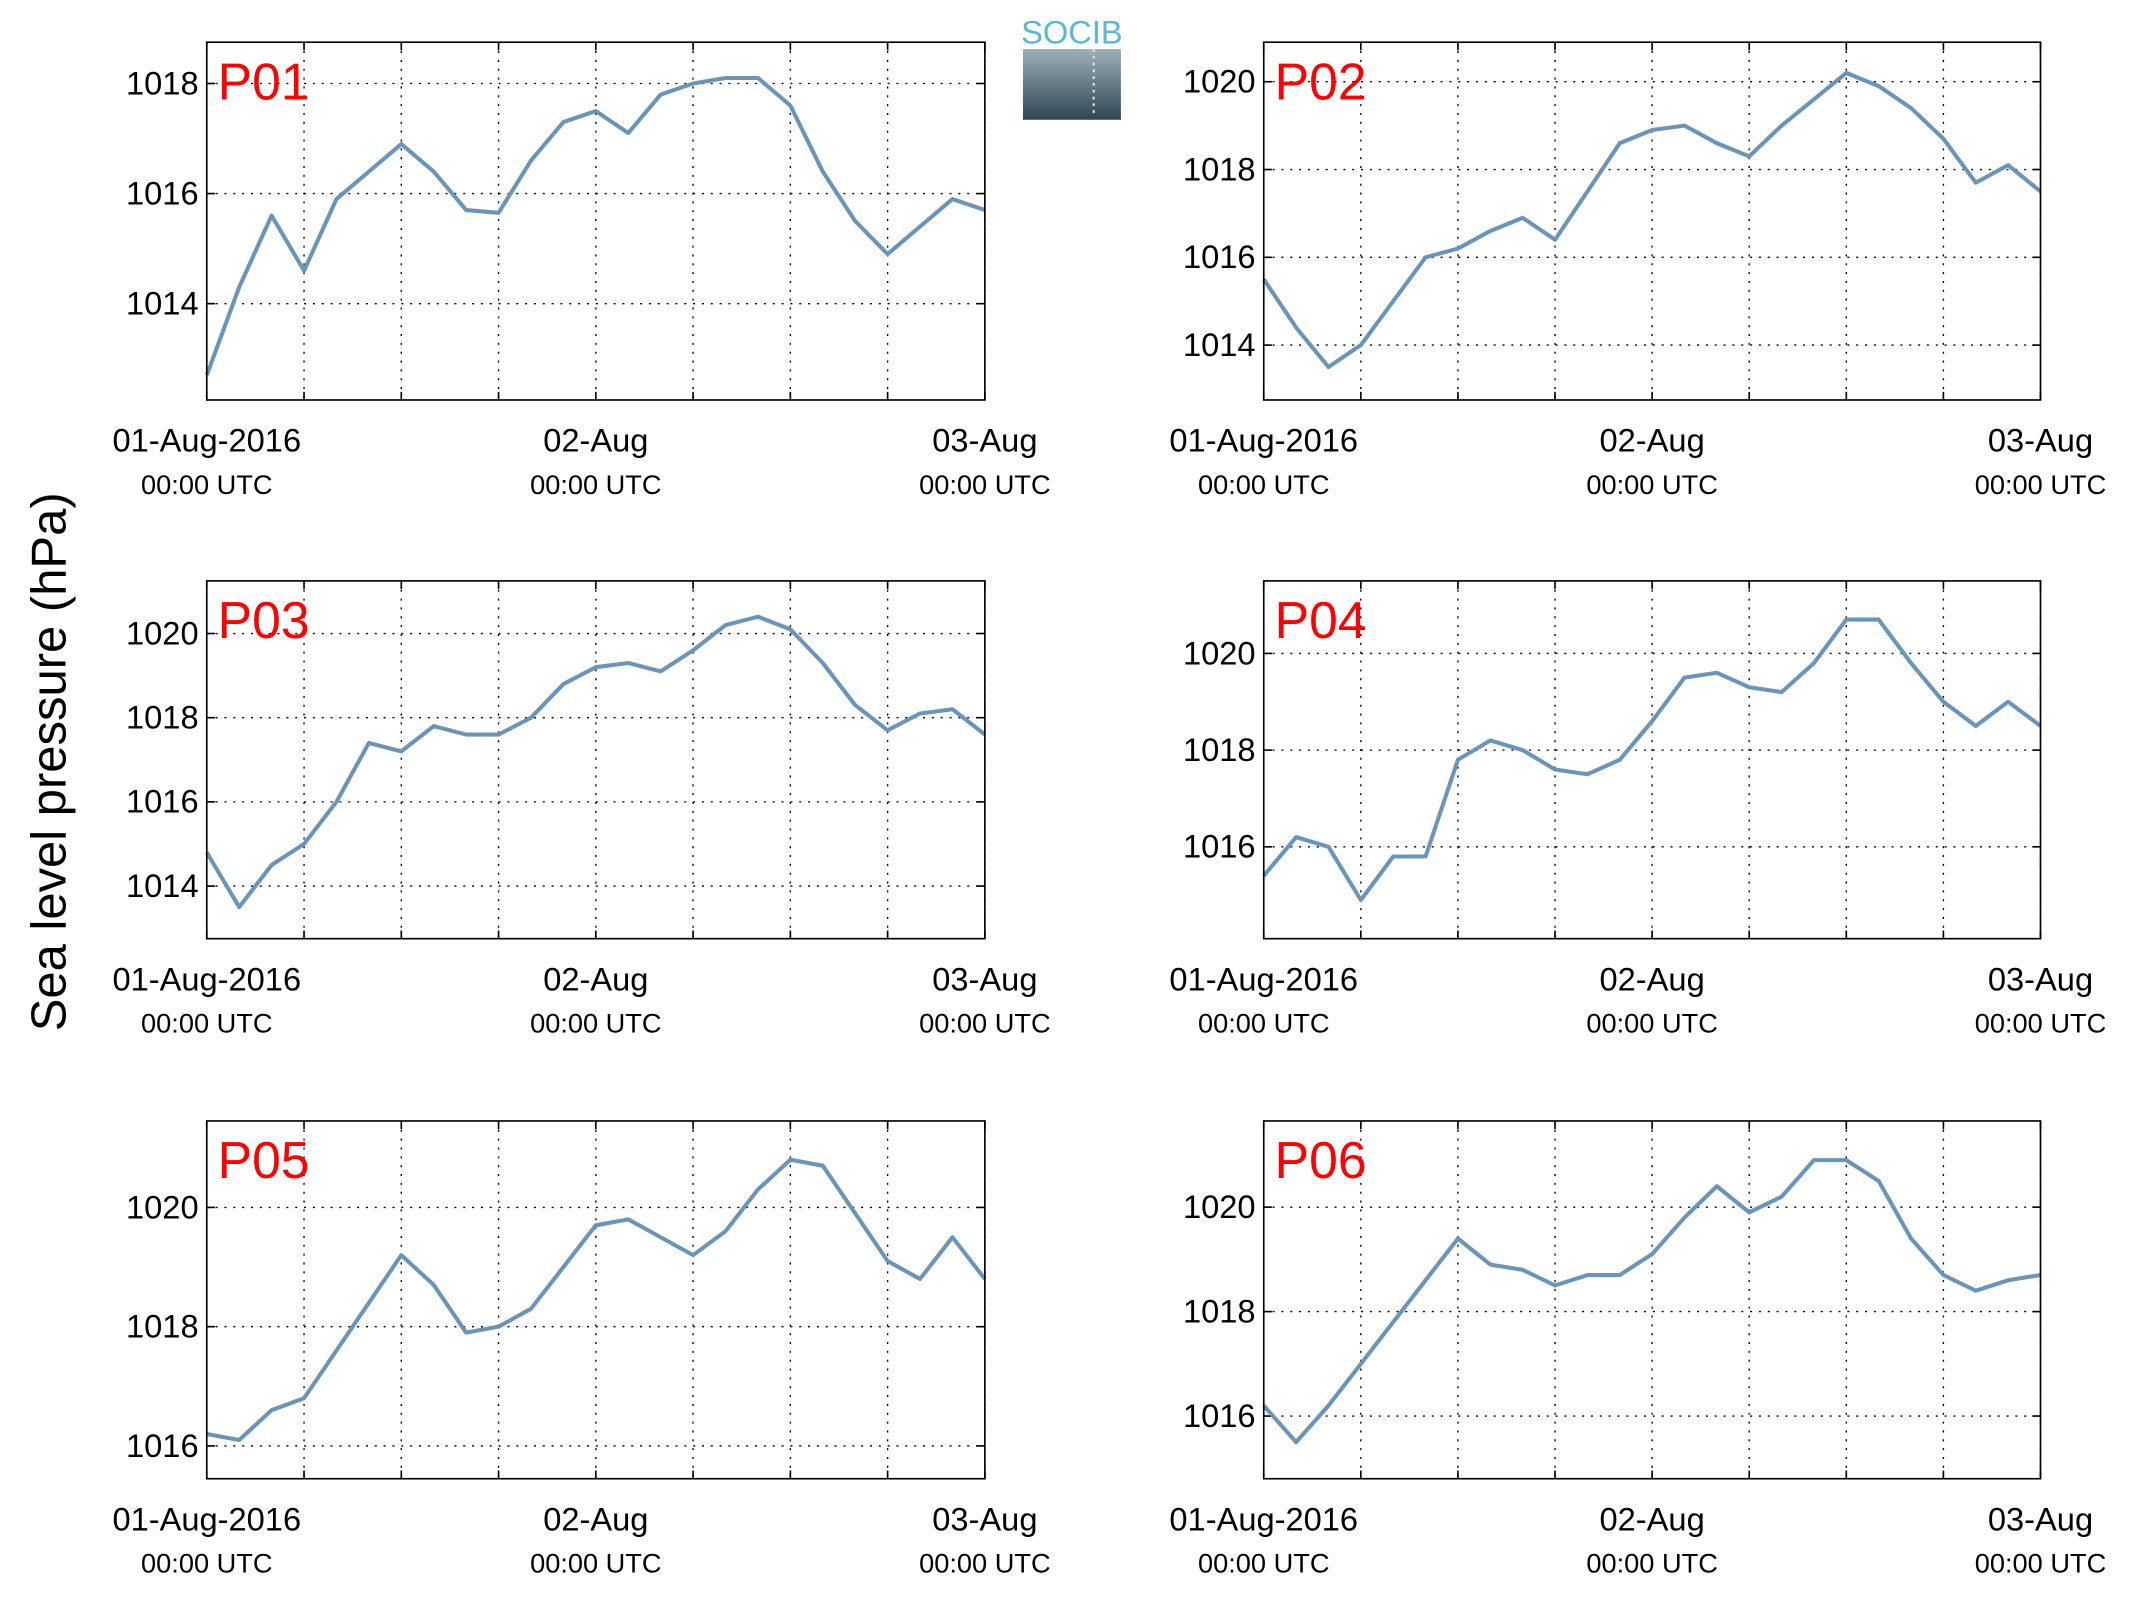  I want to click on panel-title: P03, so click(264, 620).